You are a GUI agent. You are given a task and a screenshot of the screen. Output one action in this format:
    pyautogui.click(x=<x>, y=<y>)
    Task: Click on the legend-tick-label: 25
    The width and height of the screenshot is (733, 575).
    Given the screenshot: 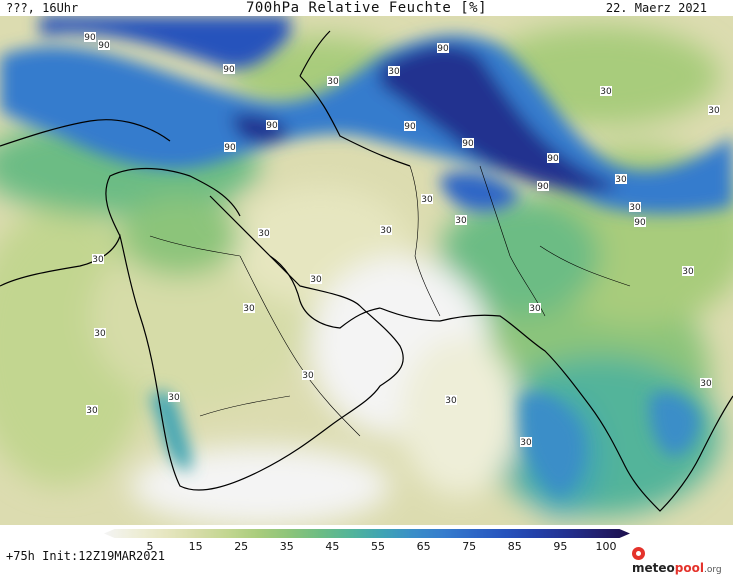 What is the action you would take?
    pyautogui.click(x=241, y=546)
    